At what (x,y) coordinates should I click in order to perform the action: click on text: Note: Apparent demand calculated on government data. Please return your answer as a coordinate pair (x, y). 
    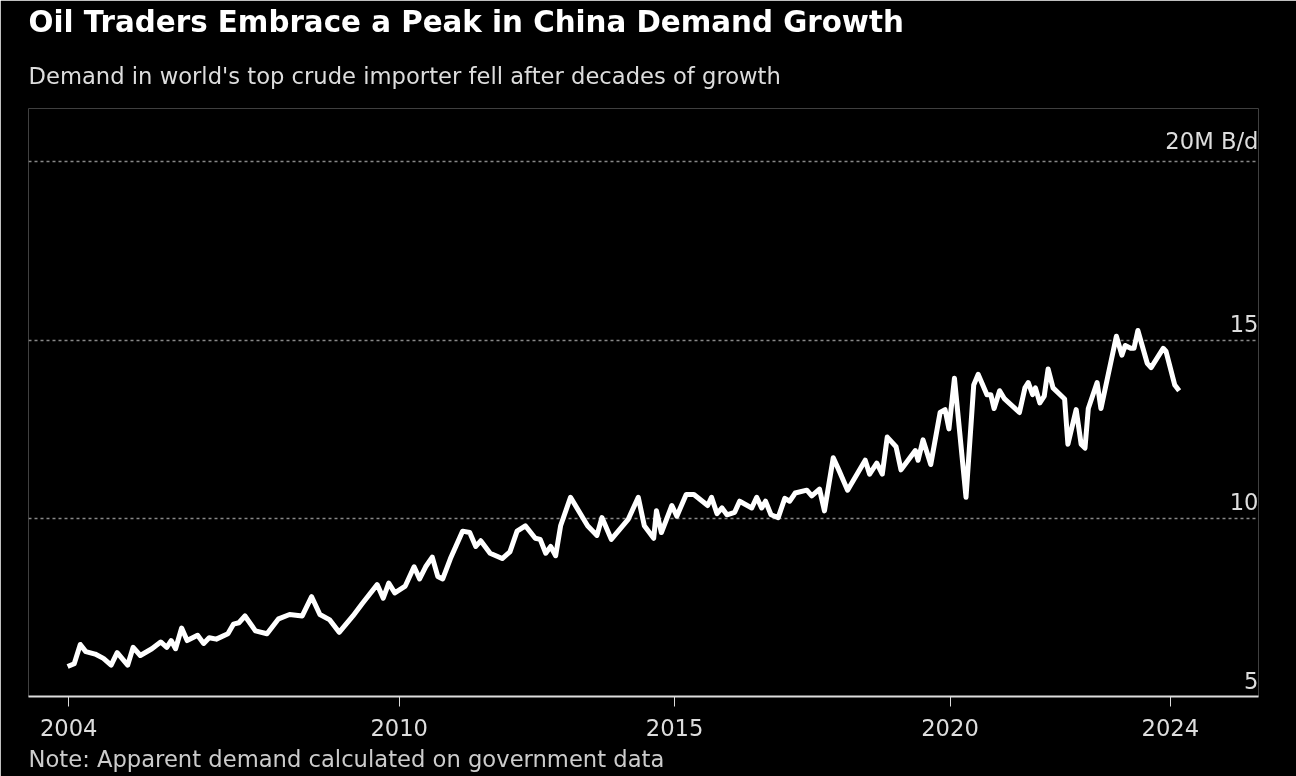
    Looking at the image, I should click on (346, 758).